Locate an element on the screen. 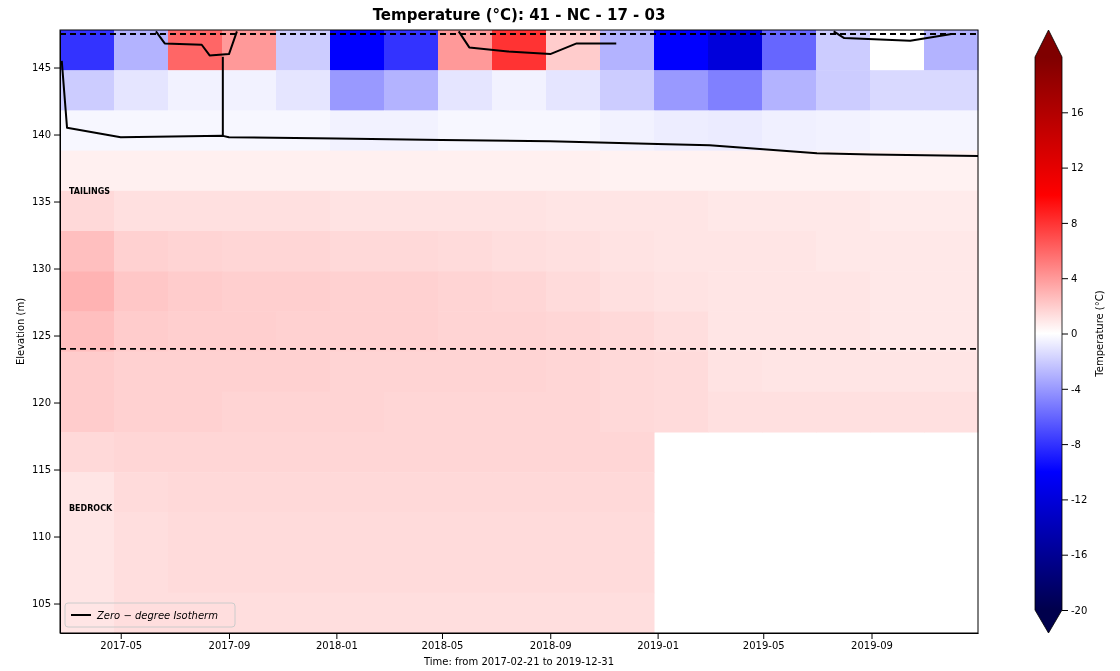 Image resolution: width=1120 pixels, height=671 pixels. color-bar-label: -16 is located at coordinates (1079, 555).